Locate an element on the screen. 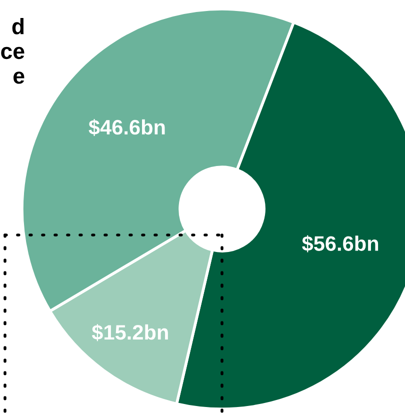 The height and width of the screenshot is (416, 405). data-label: $15.2bn is located at coordinates (130, 333).